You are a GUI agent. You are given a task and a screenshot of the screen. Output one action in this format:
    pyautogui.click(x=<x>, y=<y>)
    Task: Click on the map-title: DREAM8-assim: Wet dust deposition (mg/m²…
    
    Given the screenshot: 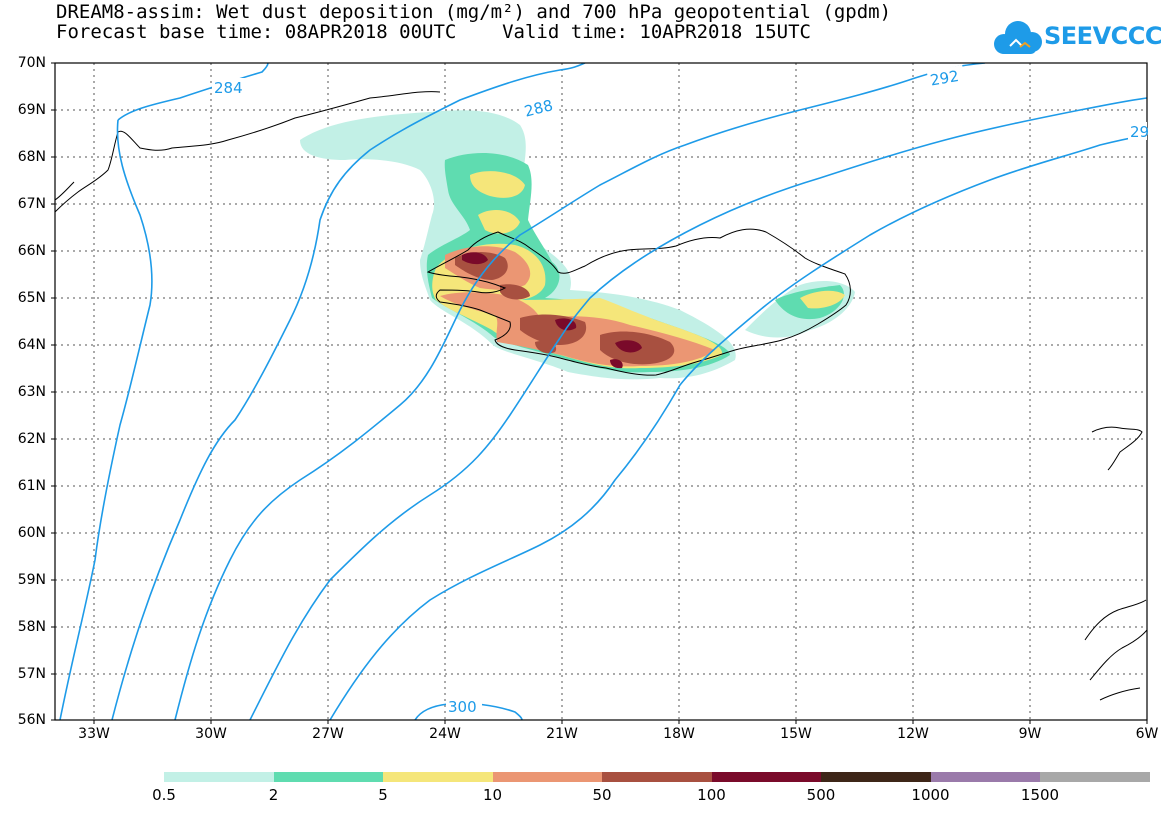 What is the action you would take?
    pyautogui.click(x=474, y=12)
    